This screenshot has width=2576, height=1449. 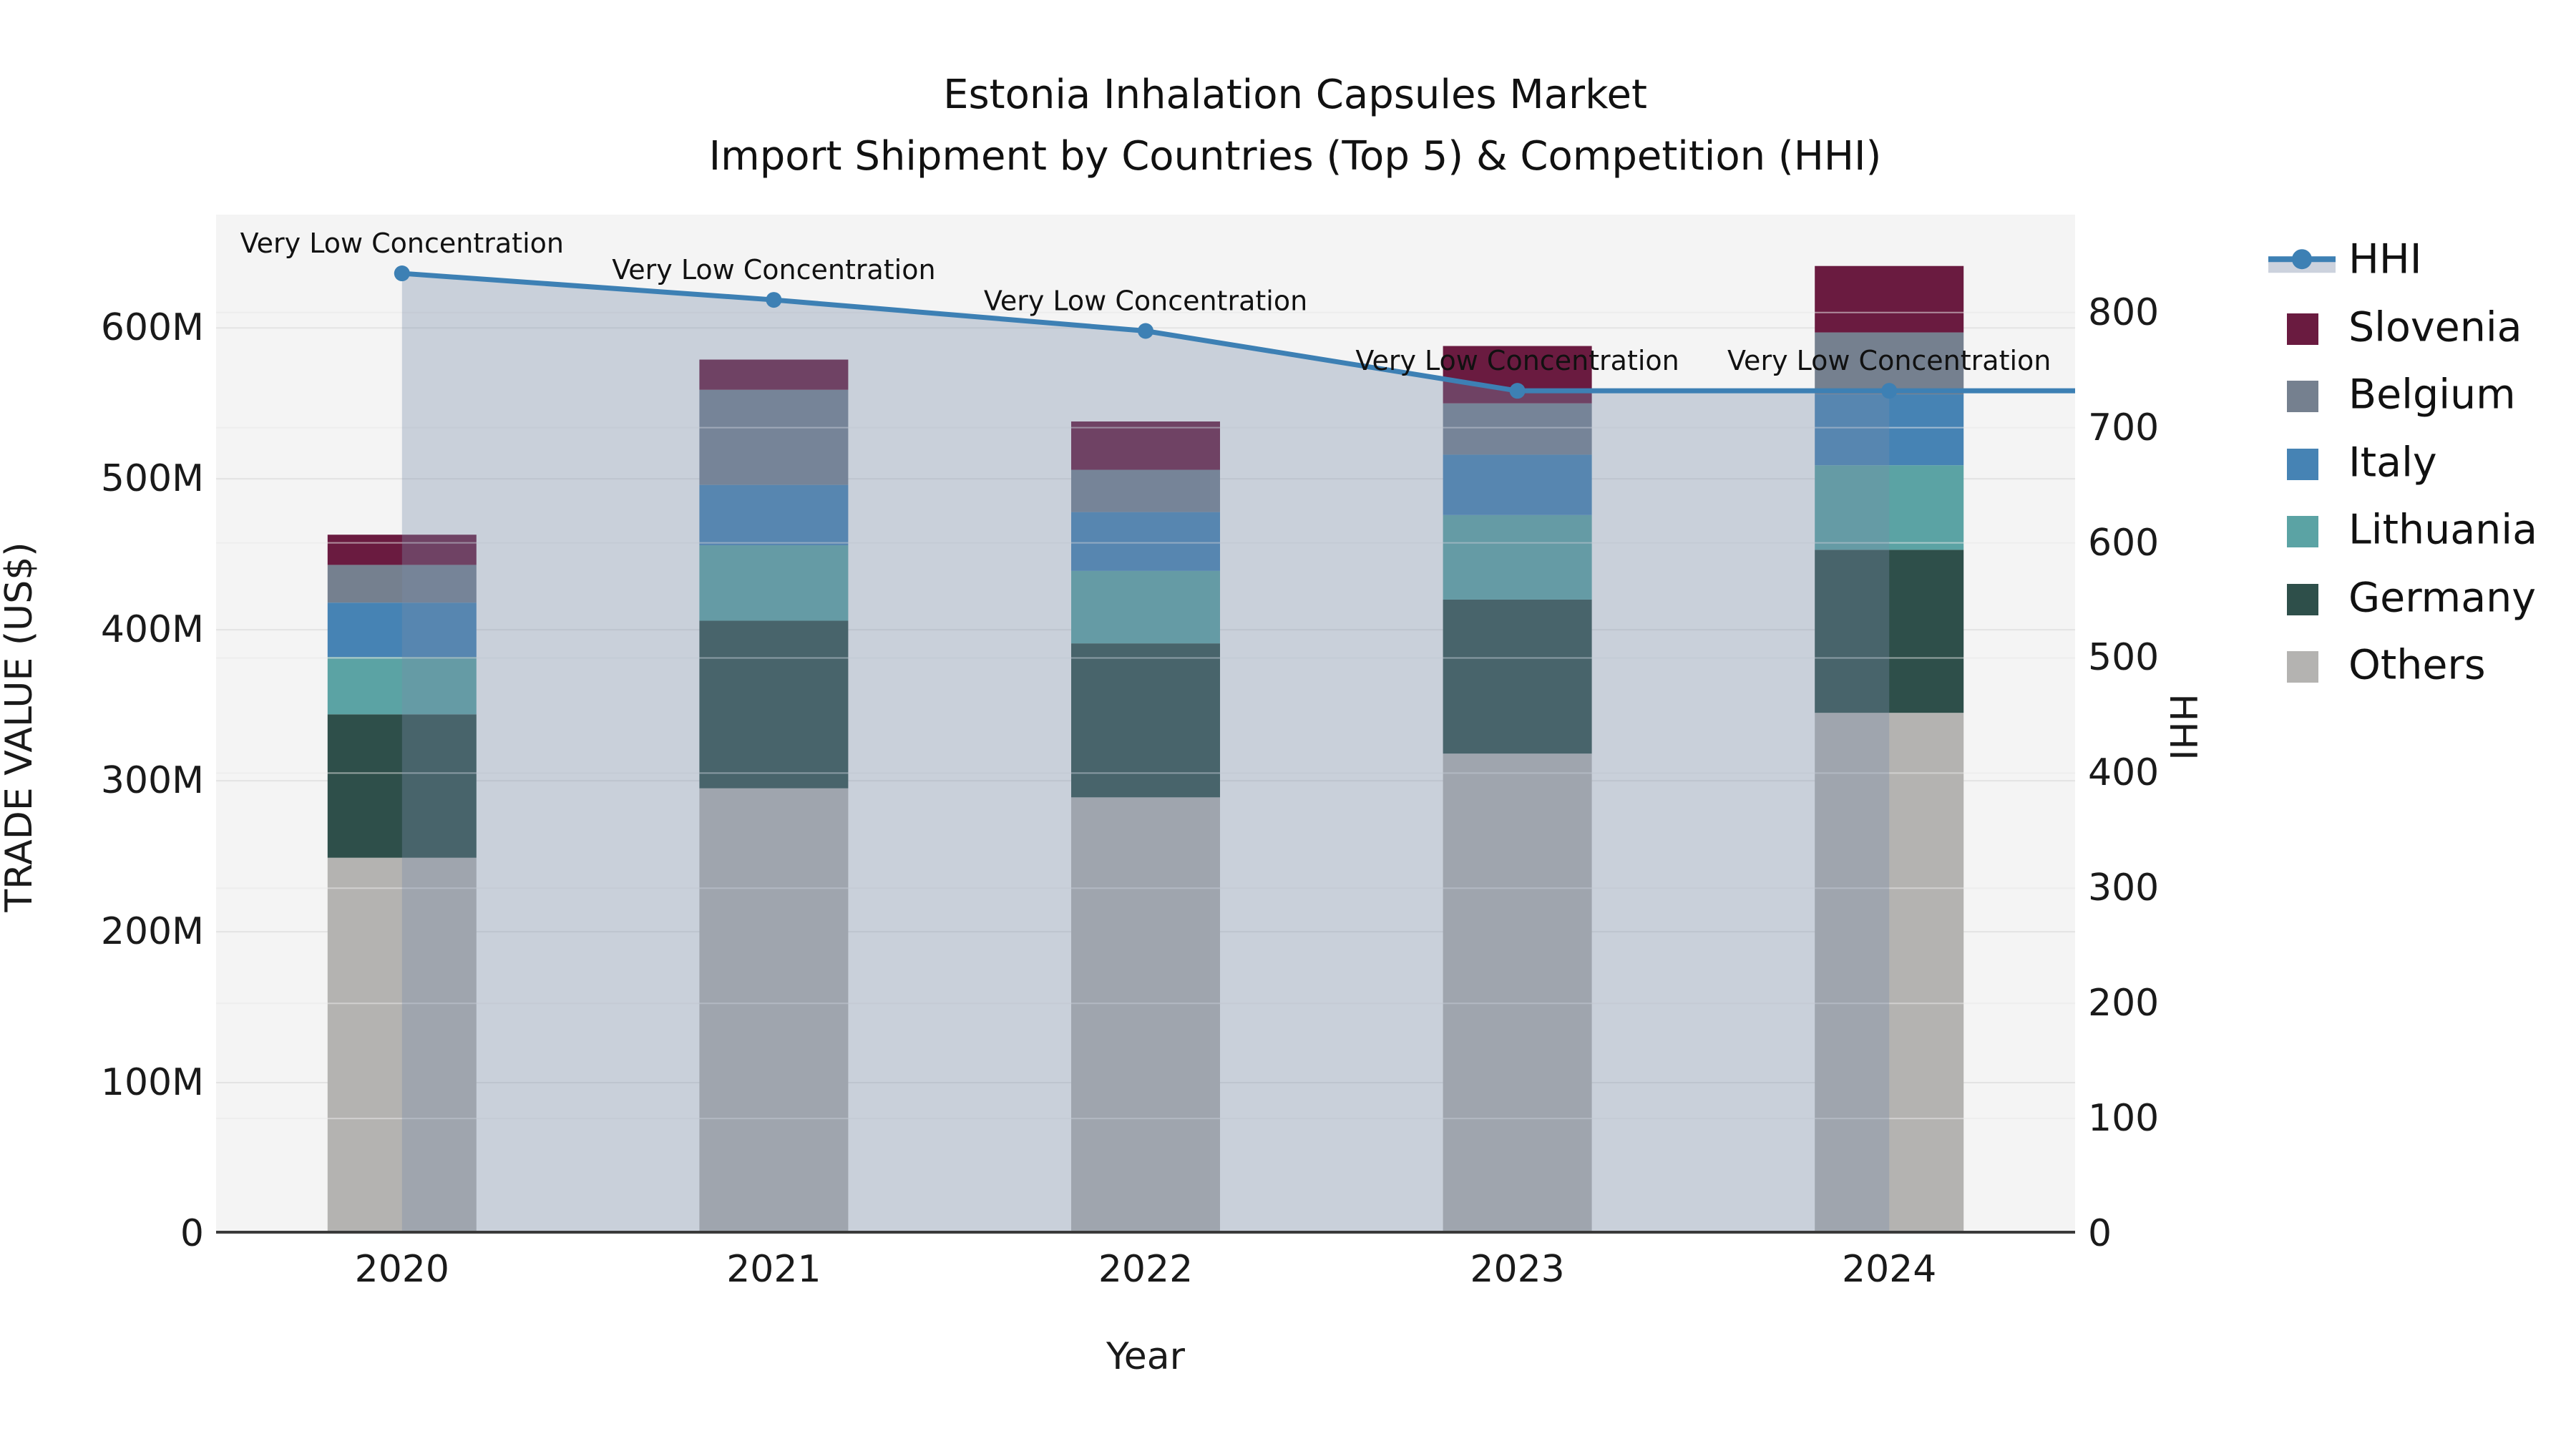 I want to click on bar-segment-germany-2022, so click(x=1145, y=720).